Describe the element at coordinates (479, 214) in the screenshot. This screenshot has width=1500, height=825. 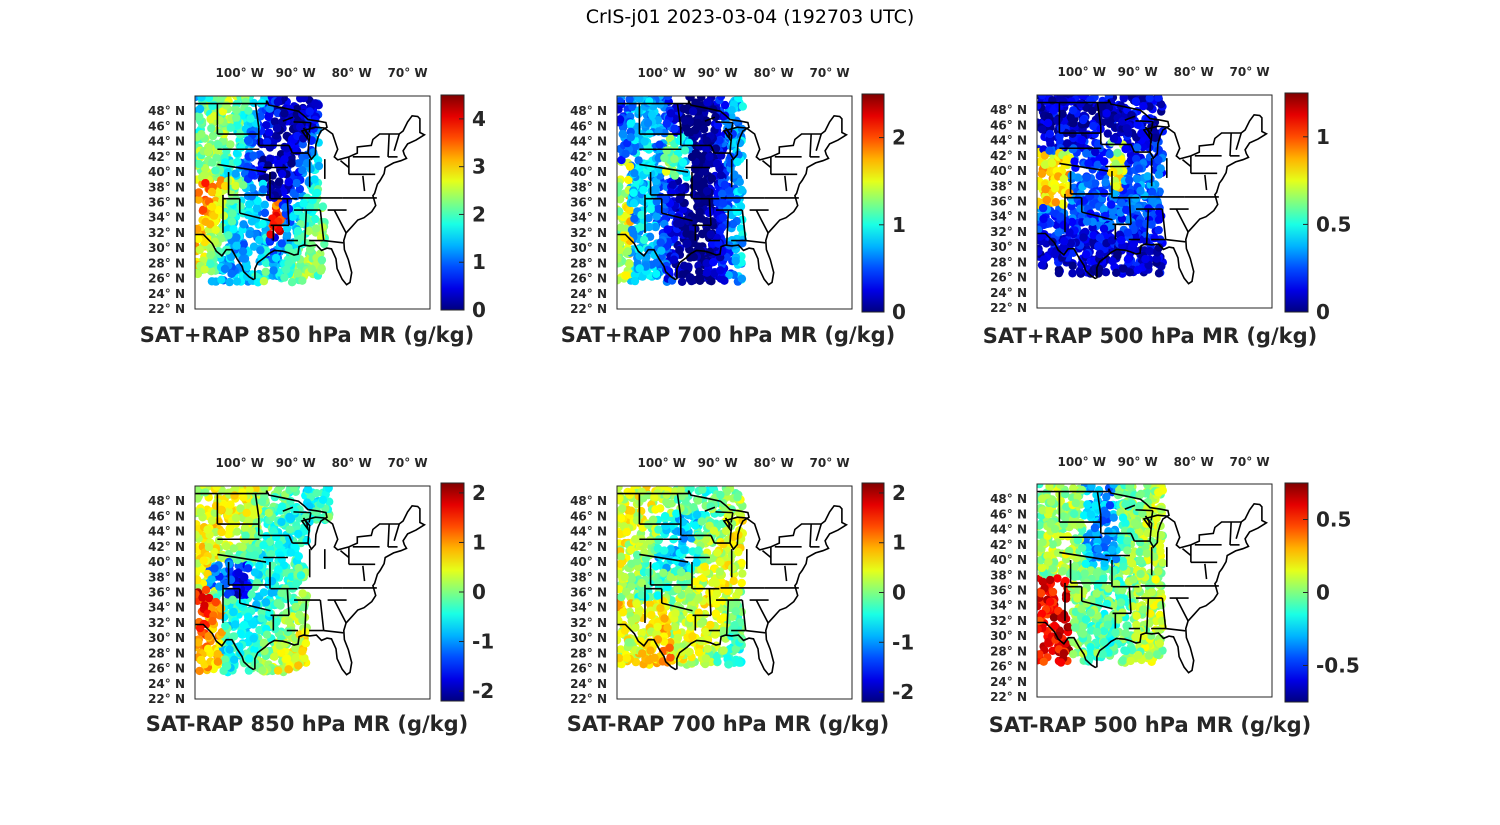
I see `colorbar-tick-label: 2` at that location.